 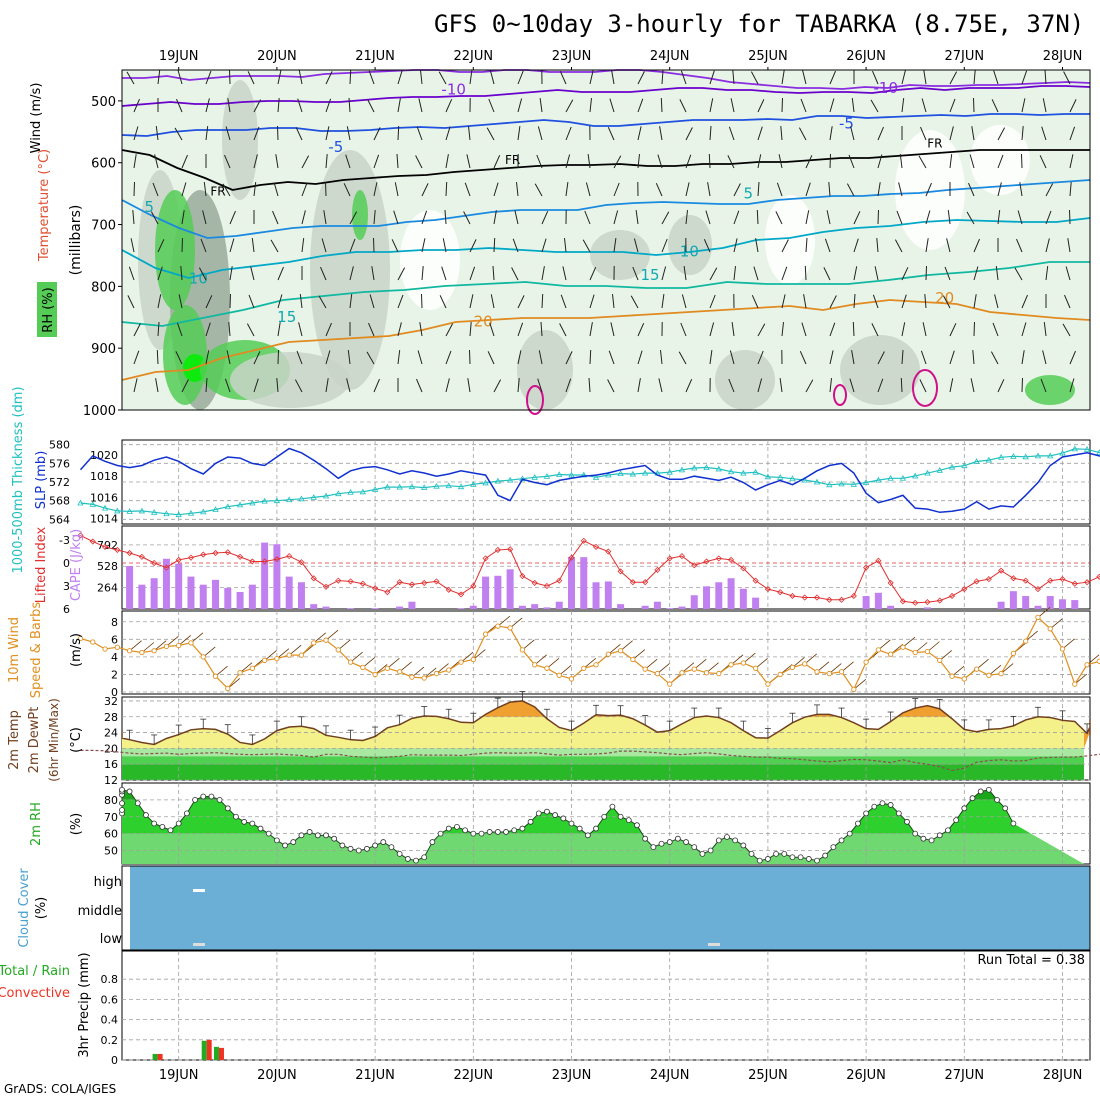 What do you see at coordinates (473, 1075) in the screenshot?
I see `date-label-bottom: 22JUN` at bounding box center [473, 1075].